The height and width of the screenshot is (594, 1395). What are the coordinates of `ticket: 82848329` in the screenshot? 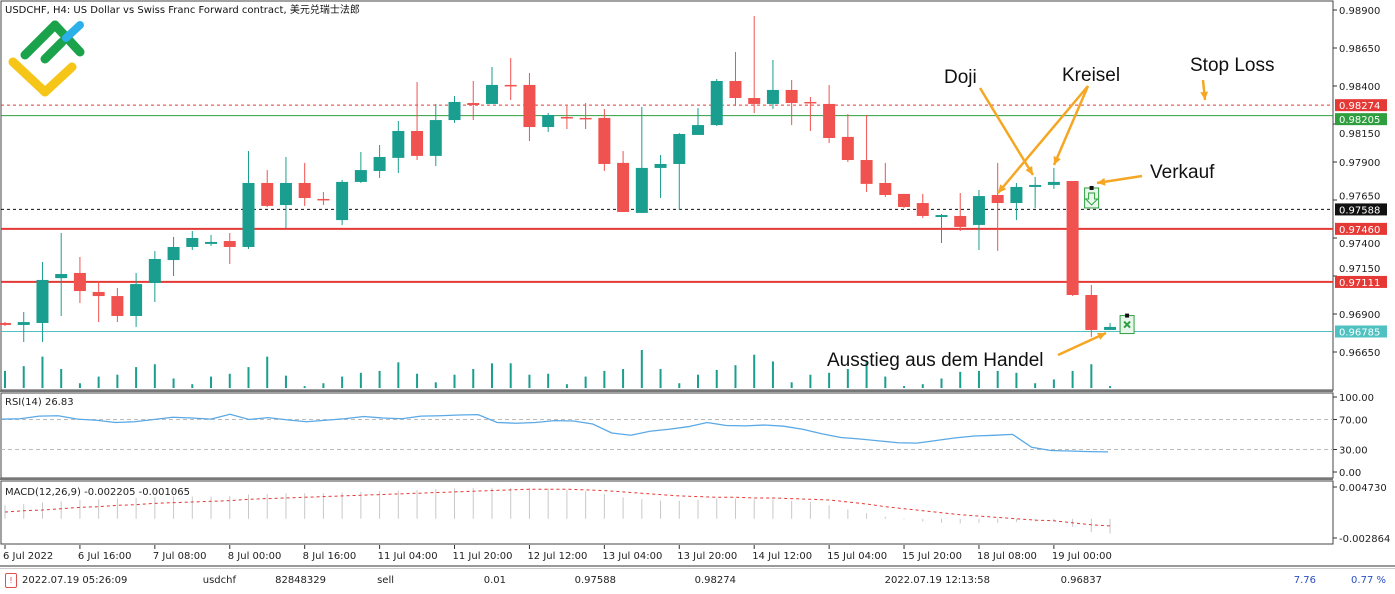 It's located at (300, 580).